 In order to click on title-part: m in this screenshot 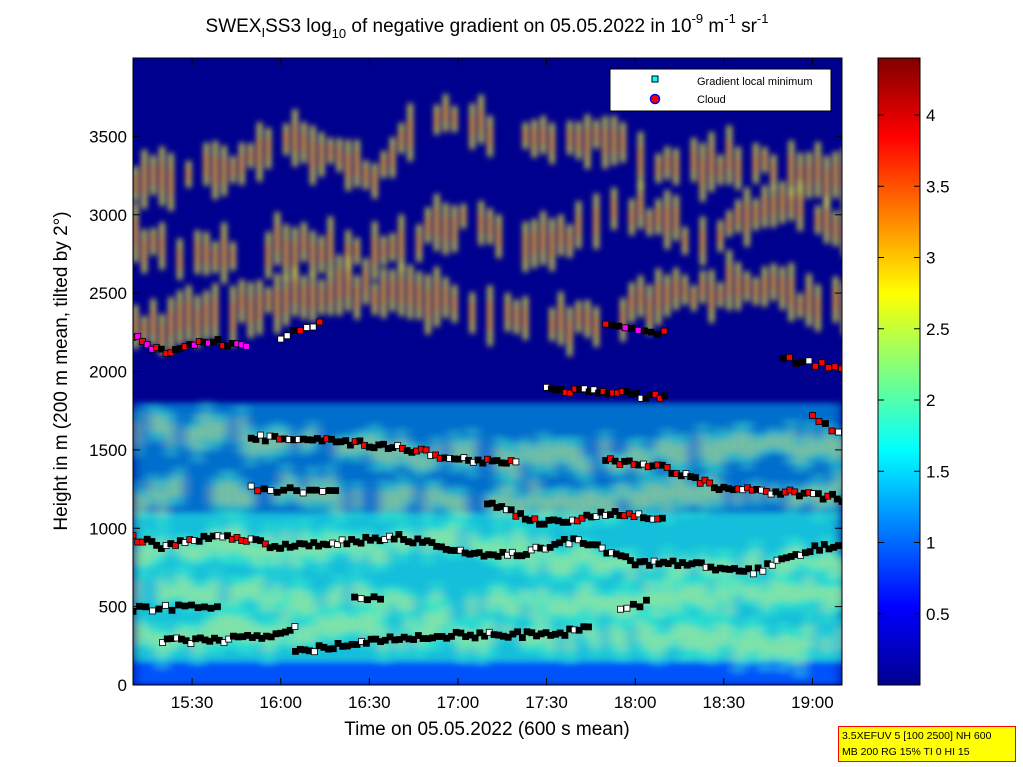, I will do `click(713, 26)`.